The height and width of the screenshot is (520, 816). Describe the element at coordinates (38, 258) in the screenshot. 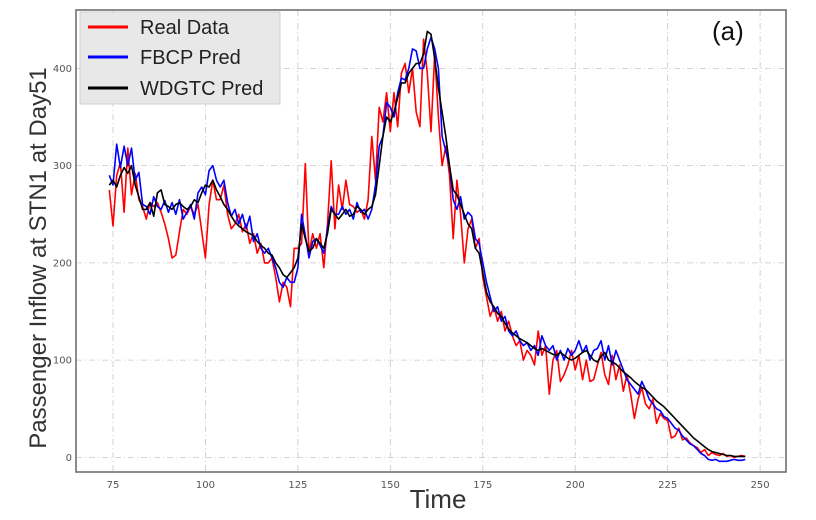

I see `y-axis-title: Passenger Inflow at STN1 at Day51` at that location.